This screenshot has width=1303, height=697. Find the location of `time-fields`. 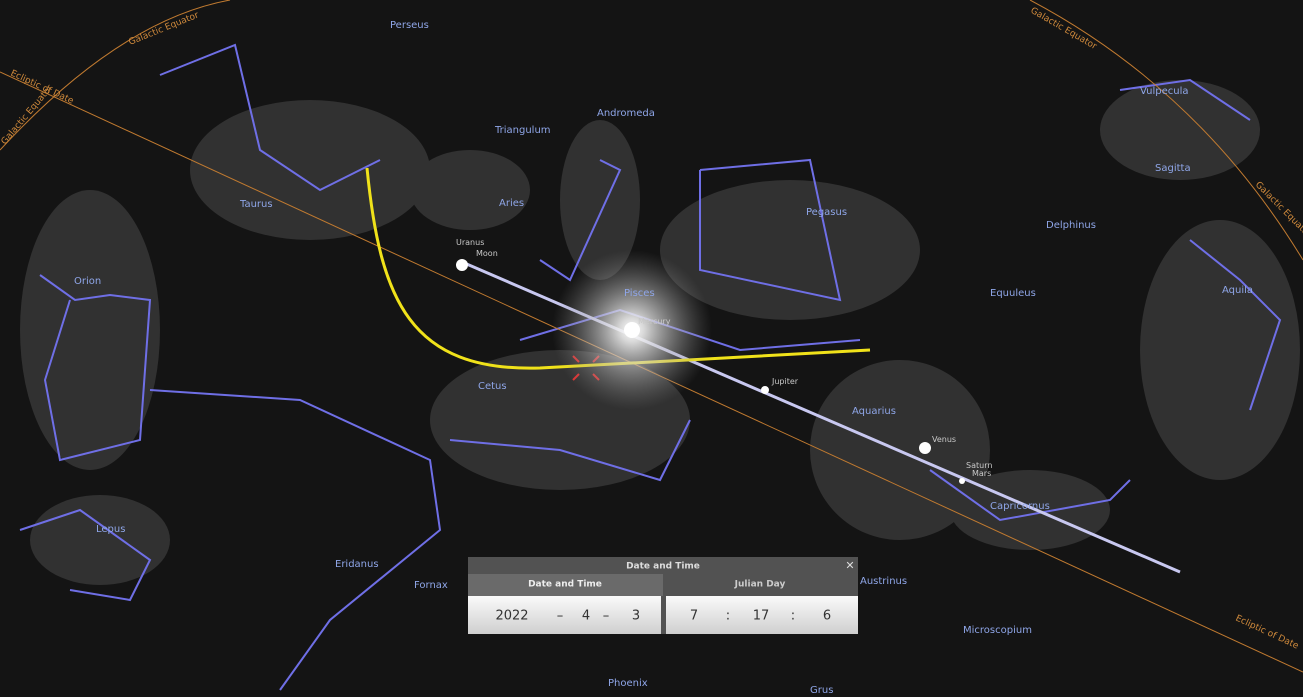

time-fields is located at coordinates (762, 615).